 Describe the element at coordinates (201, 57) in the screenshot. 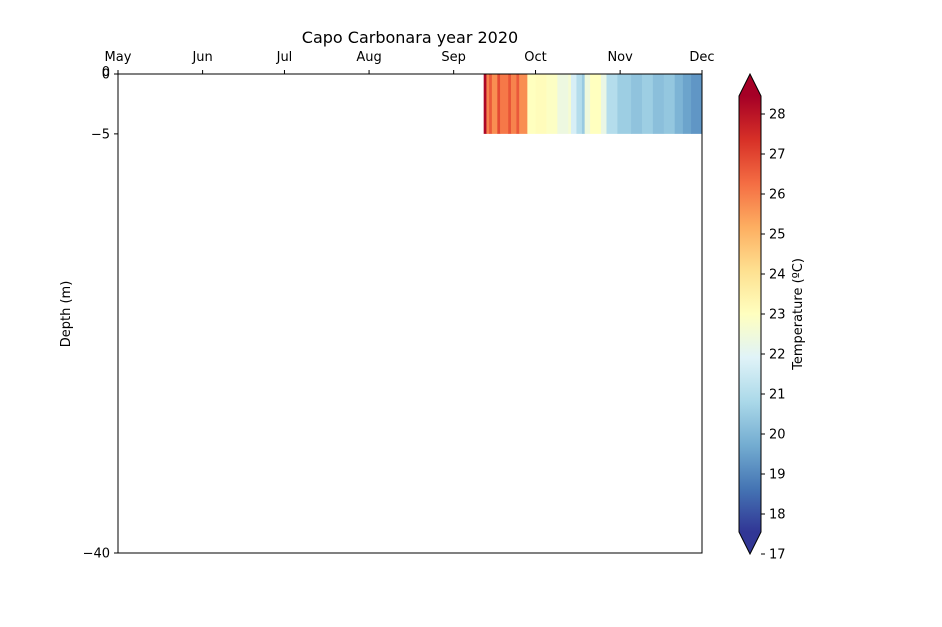

I see `x-tick-label: Jun` at that location.